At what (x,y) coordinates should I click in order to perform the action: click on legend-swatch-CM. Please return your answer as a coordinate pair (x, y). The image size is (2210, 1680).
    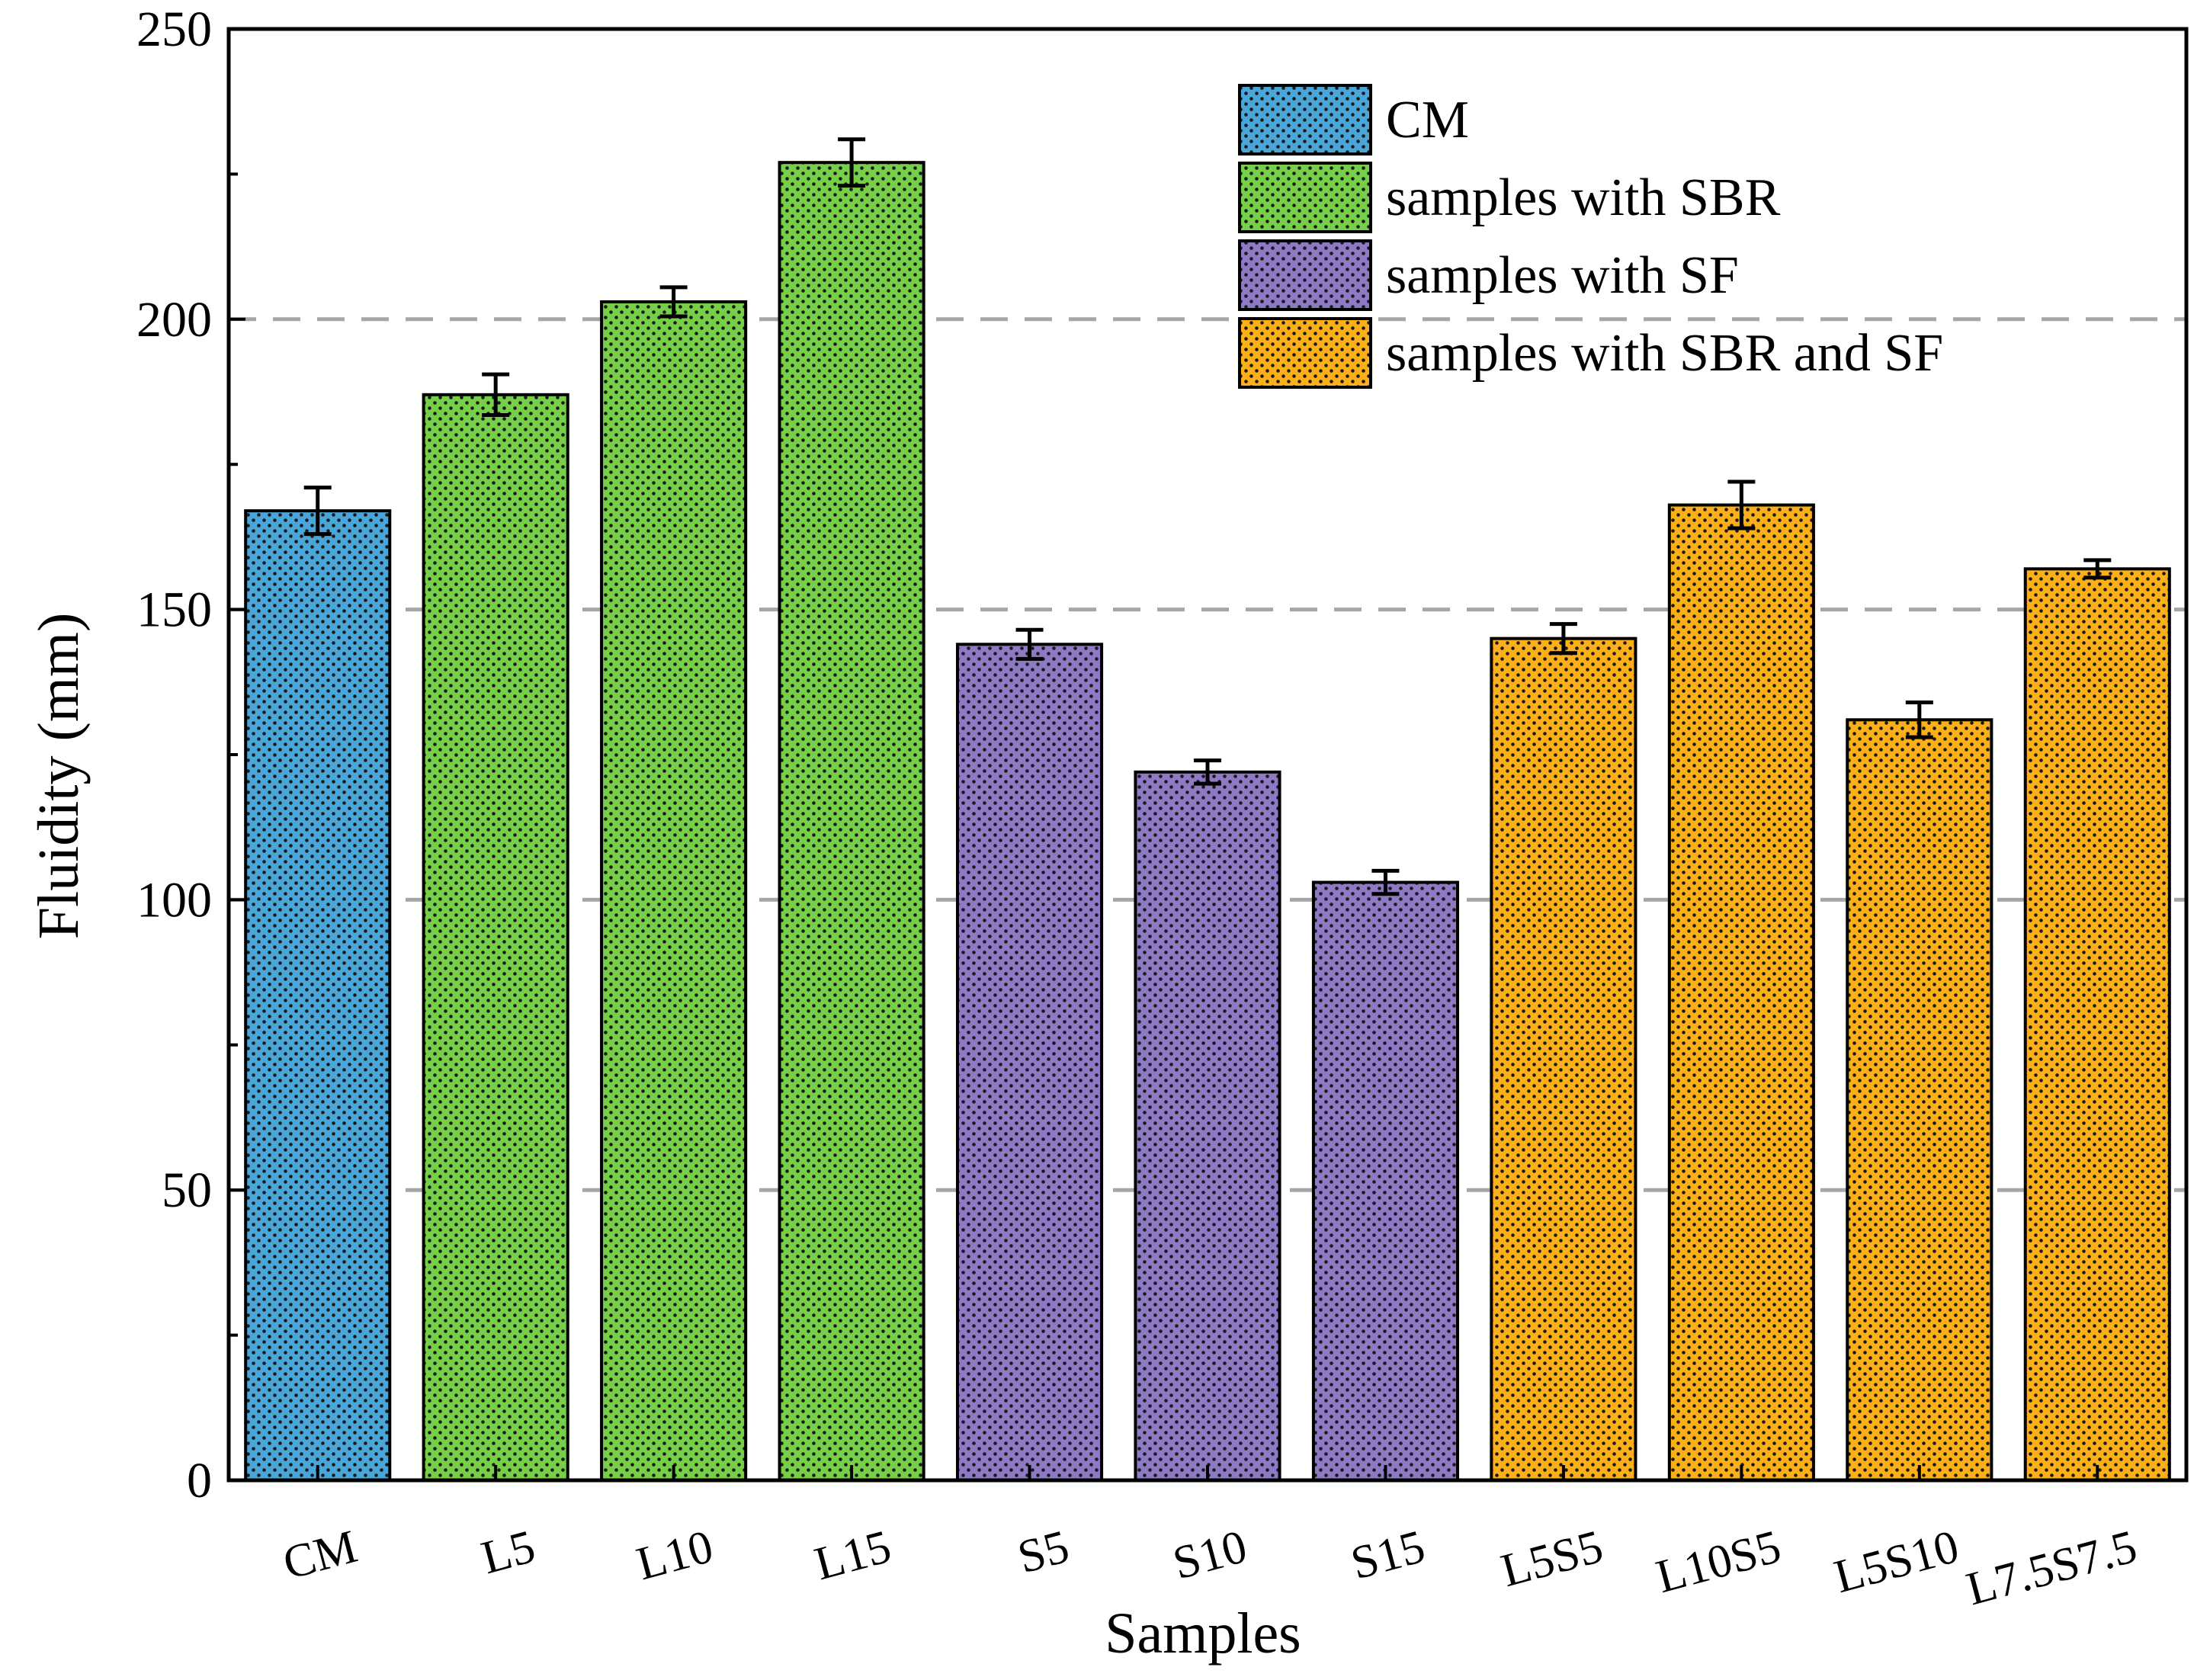
    Looking at the image, I should click on (1305, 119).